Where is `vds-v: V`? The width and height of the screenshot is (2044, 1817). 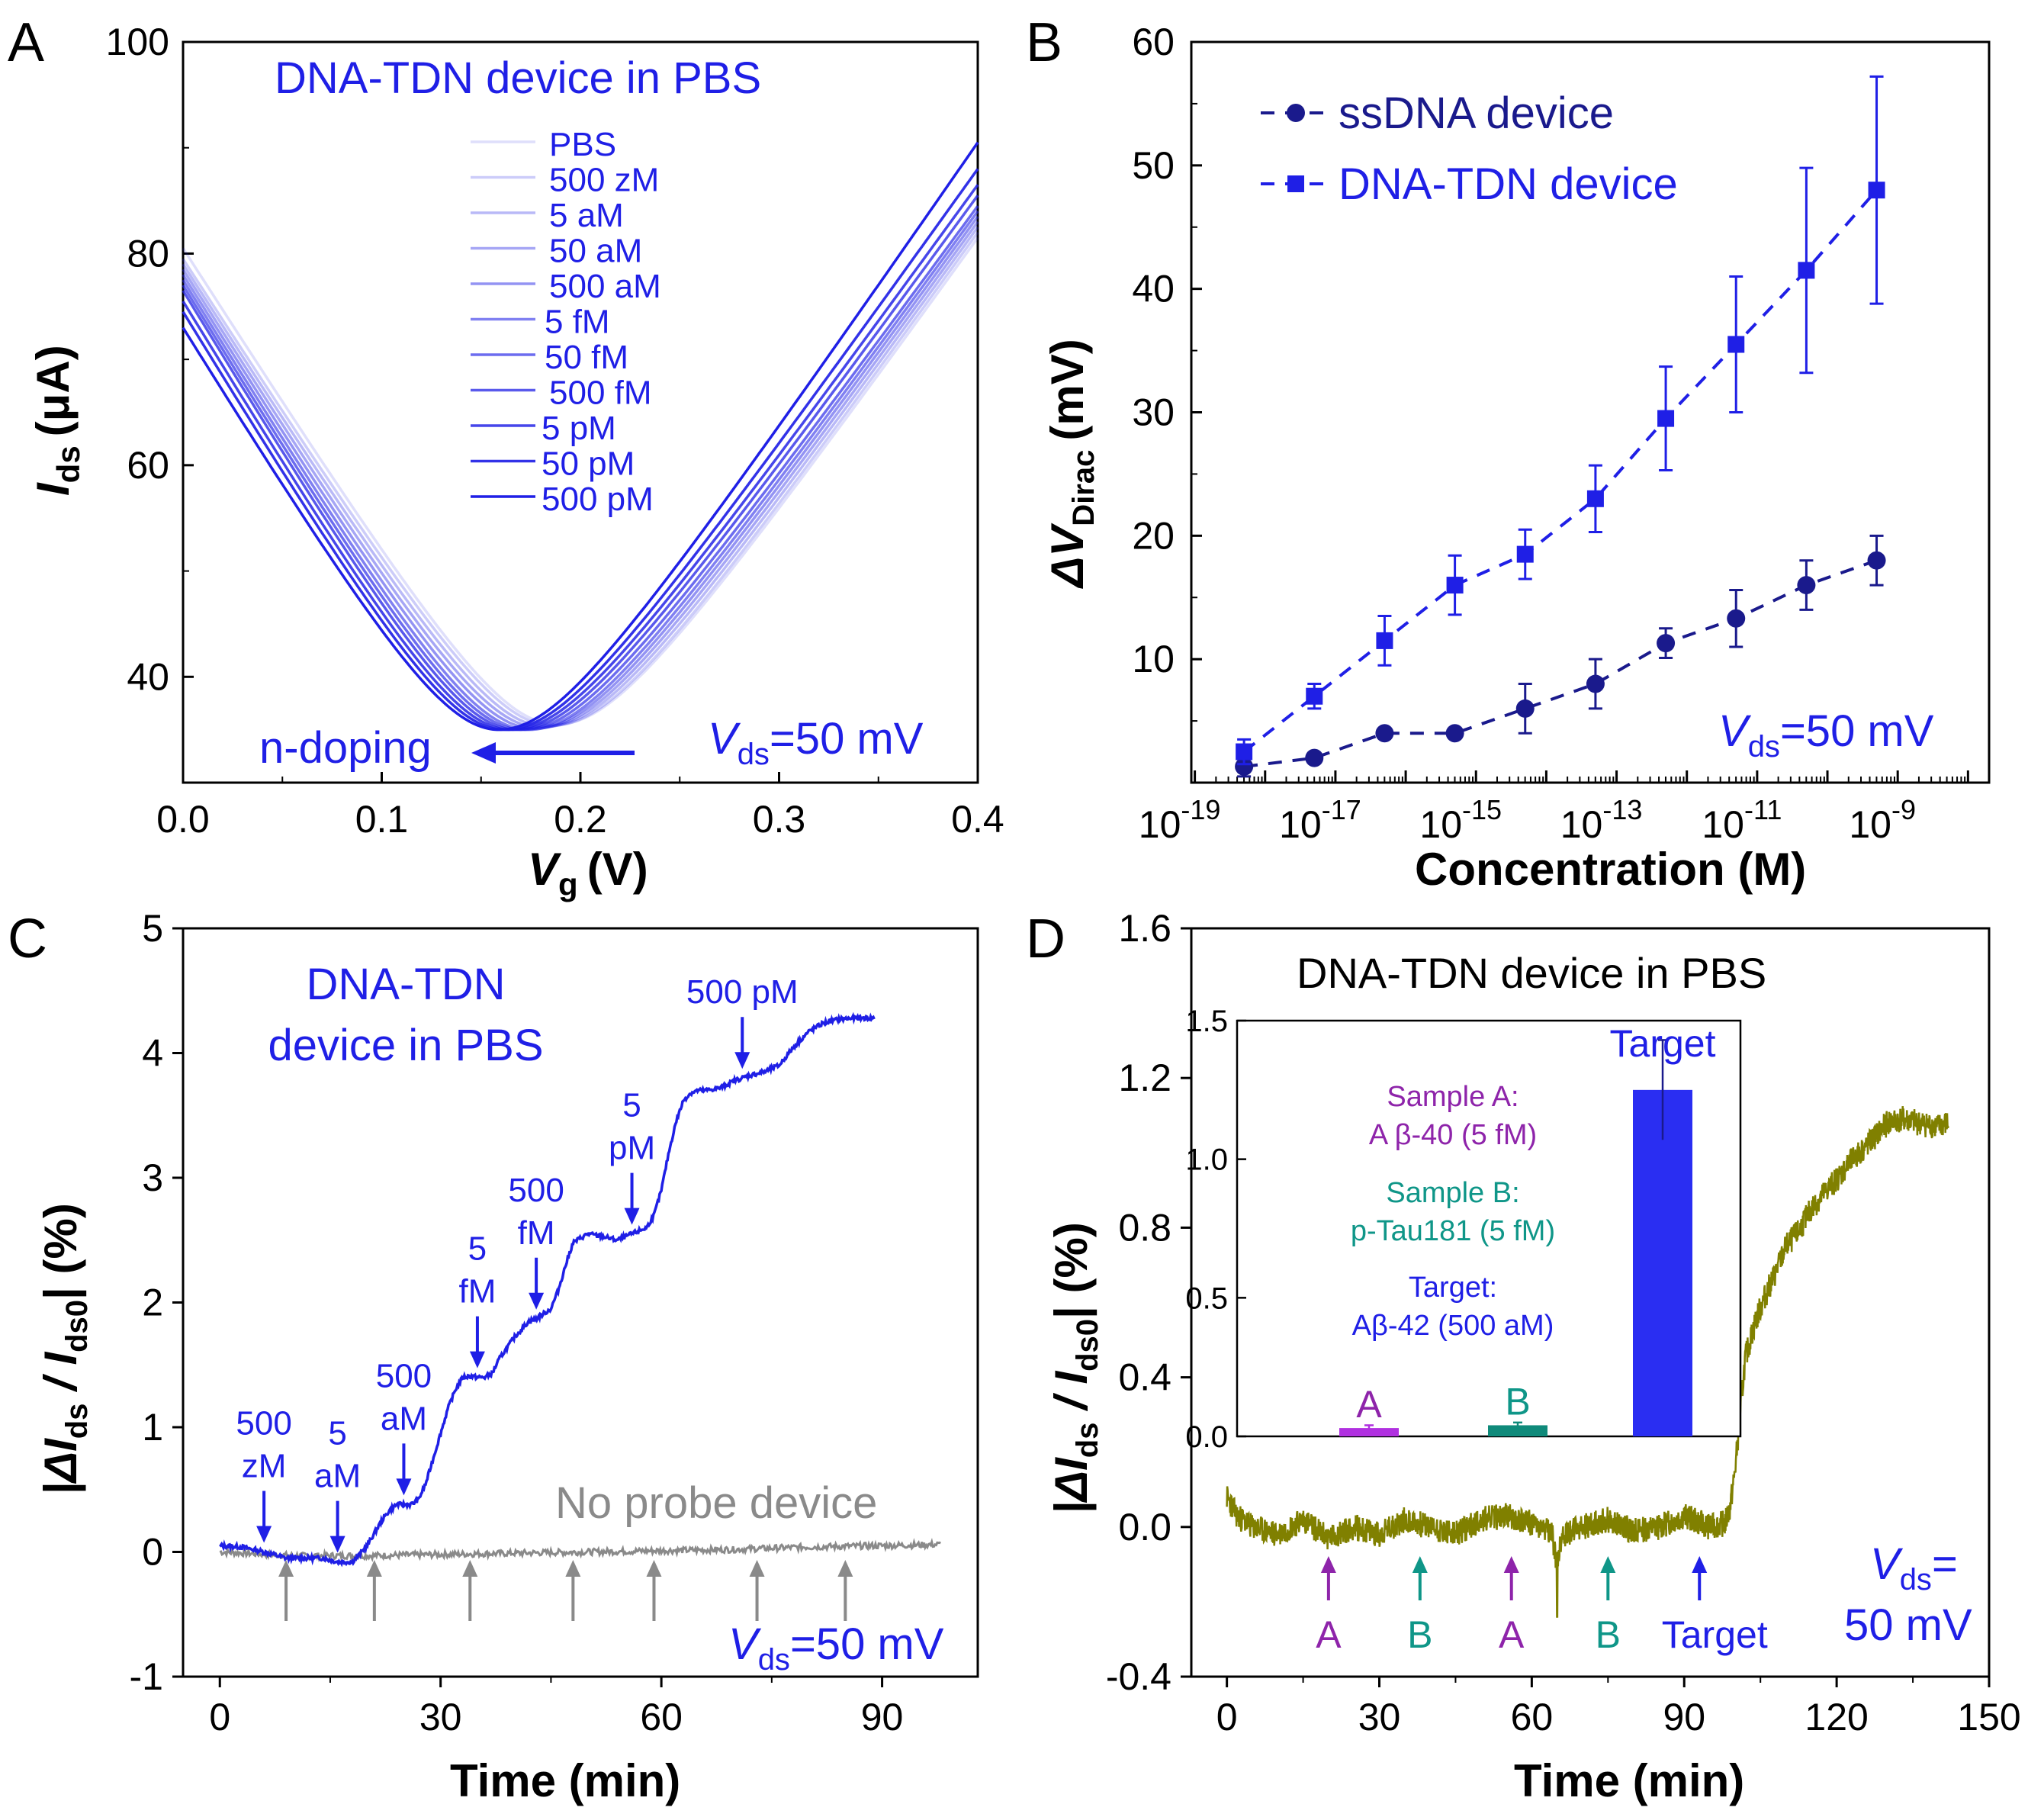
vds-v: V is located at coordinates (1735, 731).